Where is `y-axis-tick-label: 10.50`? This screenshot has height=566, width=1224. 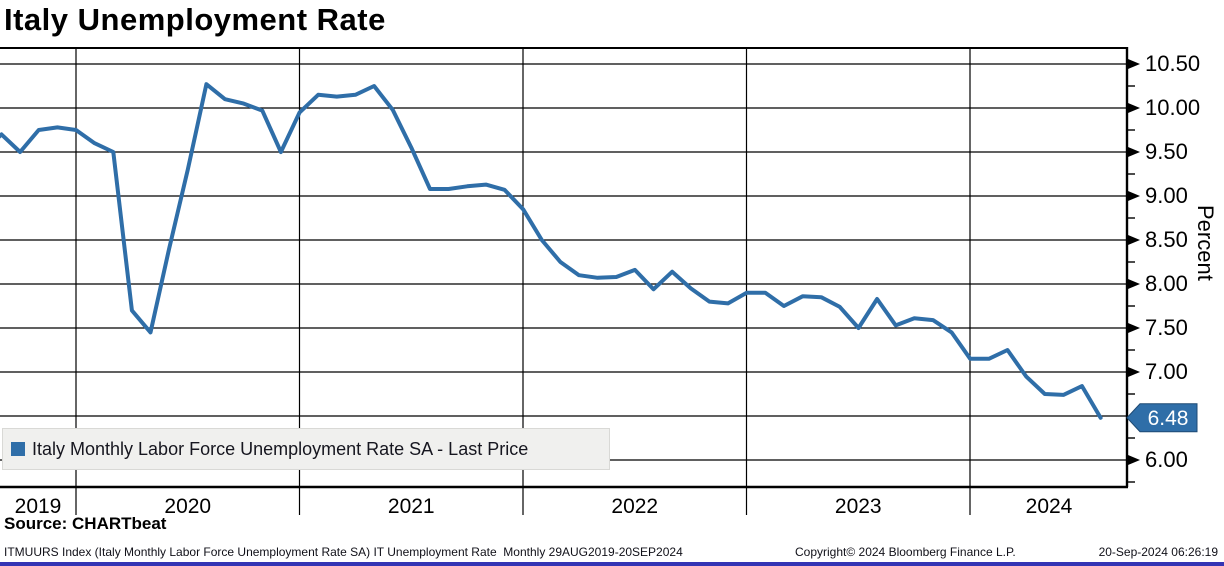
y-axis-tick-label: 10.50 is located at coordinates (1172, 63).